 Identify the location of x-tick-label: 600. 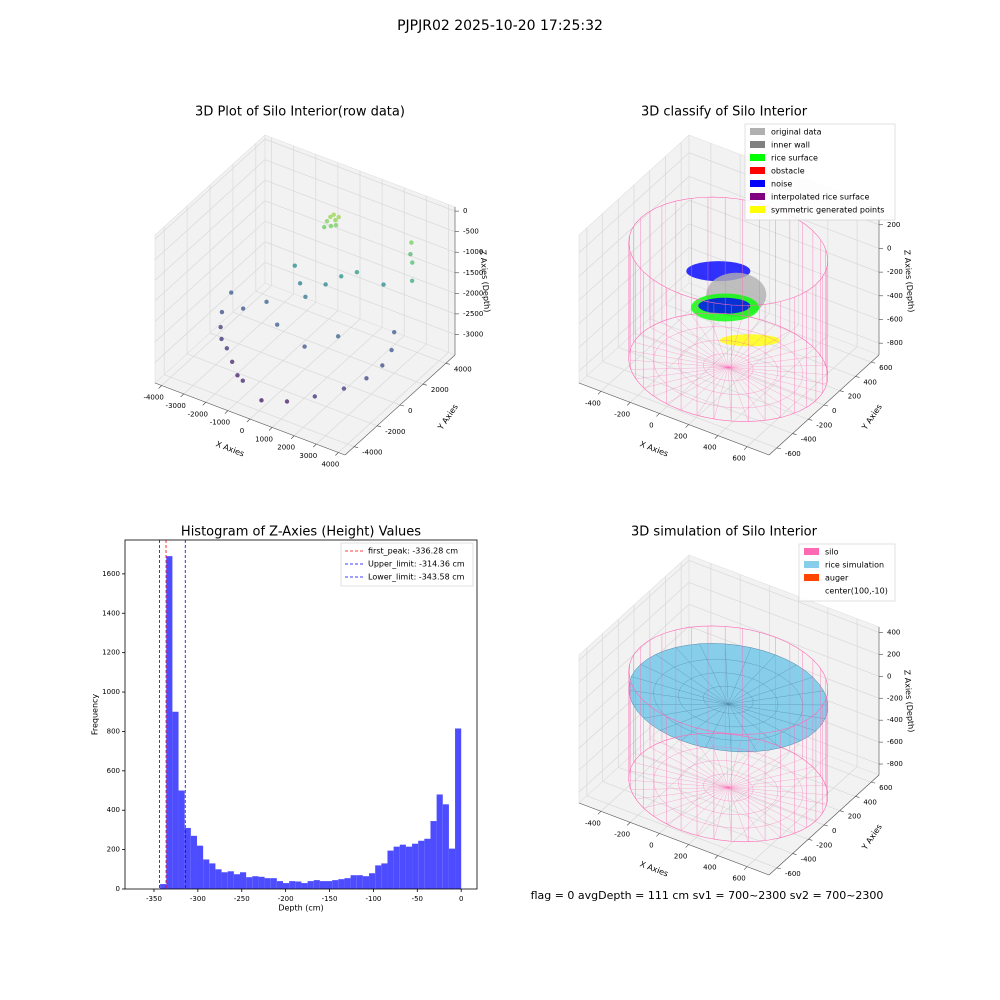
(738, 879).